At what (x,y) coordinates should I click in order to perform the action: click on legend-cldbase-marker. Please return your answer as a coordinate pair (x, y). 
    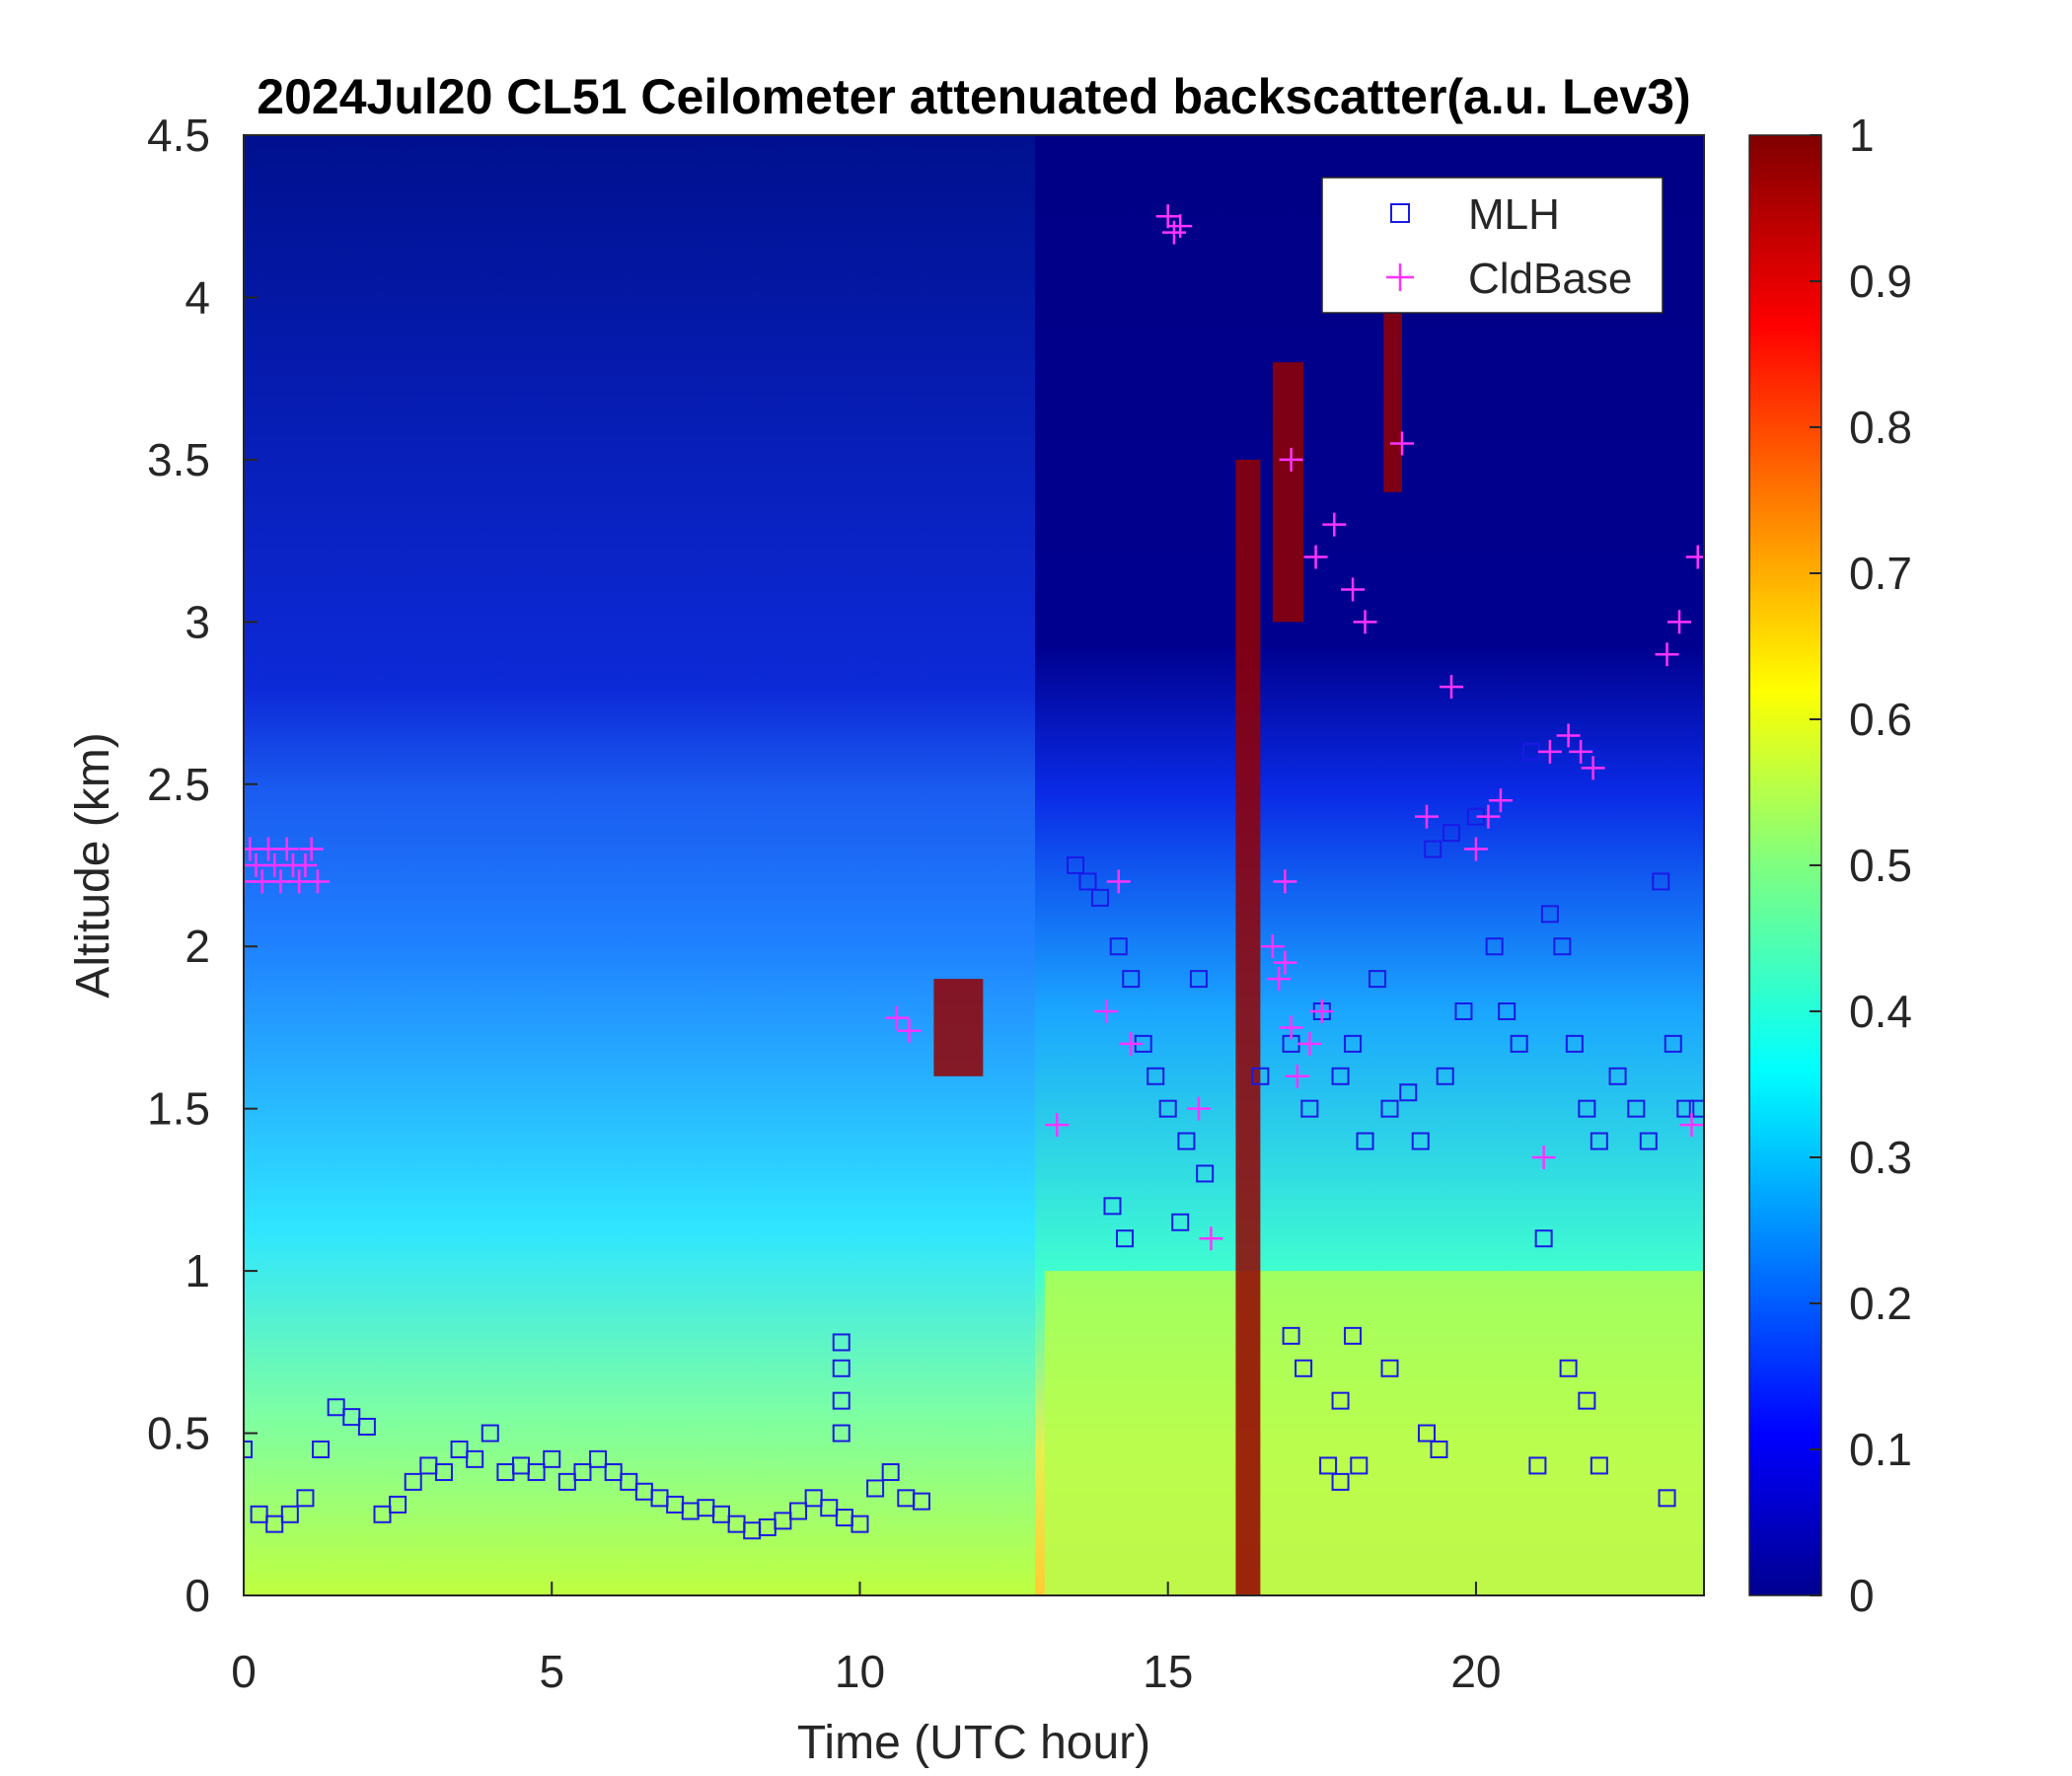
    Looking at the image, I should click on (1400, 277).